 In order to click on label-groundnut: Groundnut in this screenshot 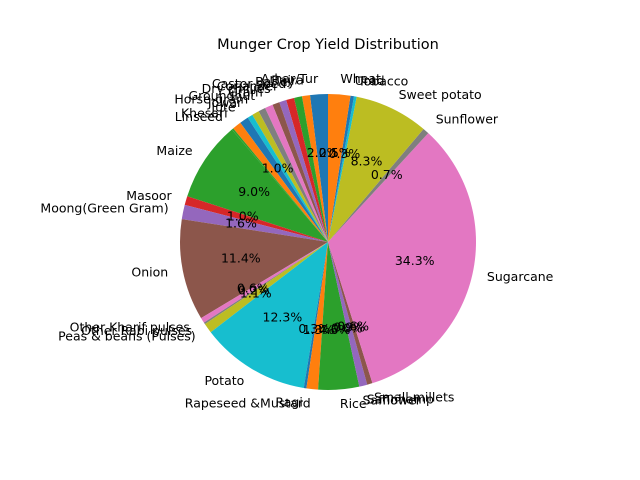, I will do `click(221, 95)`.